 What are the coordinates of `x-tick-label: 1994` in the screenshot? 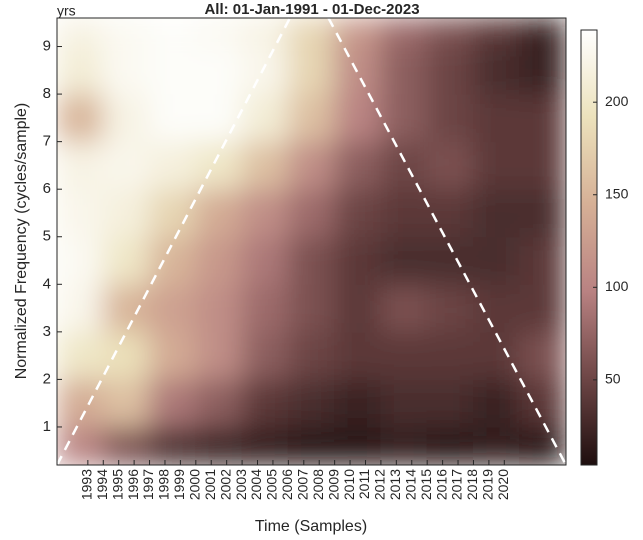 It's located at (102, 484).